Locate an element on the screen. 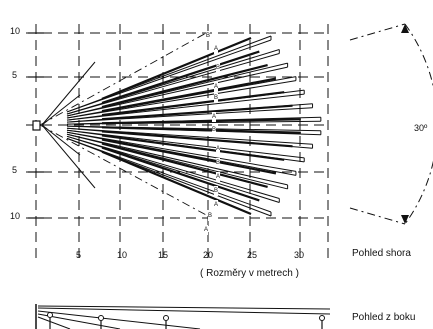  top-view-caption: Pohled shora is located at coordinates (381, 253).